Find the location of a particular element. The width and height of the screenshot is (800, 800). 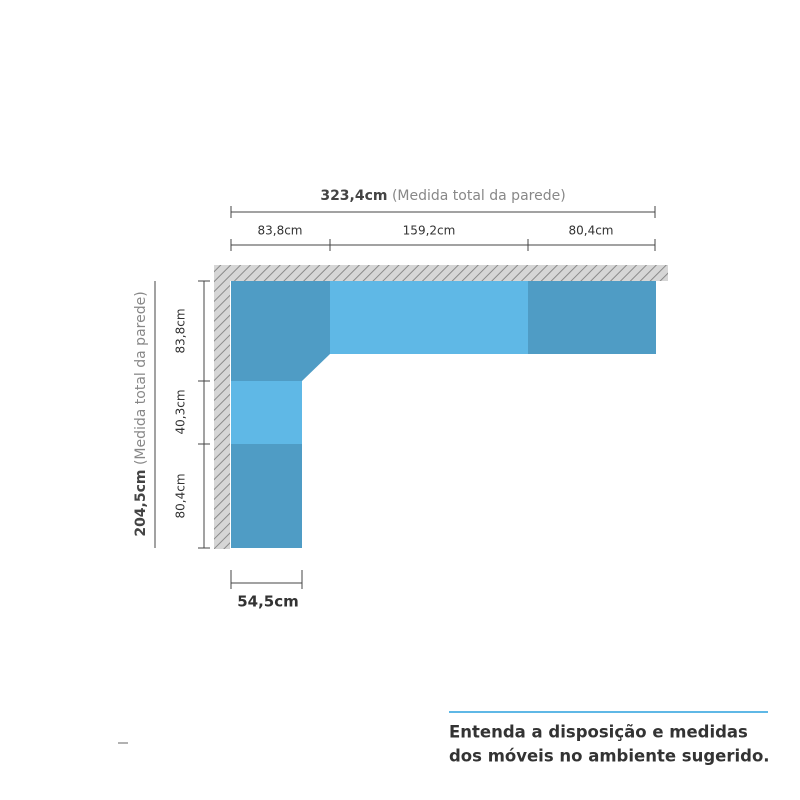

depth-label: 54,5cm is located at coordinates (268, 602).